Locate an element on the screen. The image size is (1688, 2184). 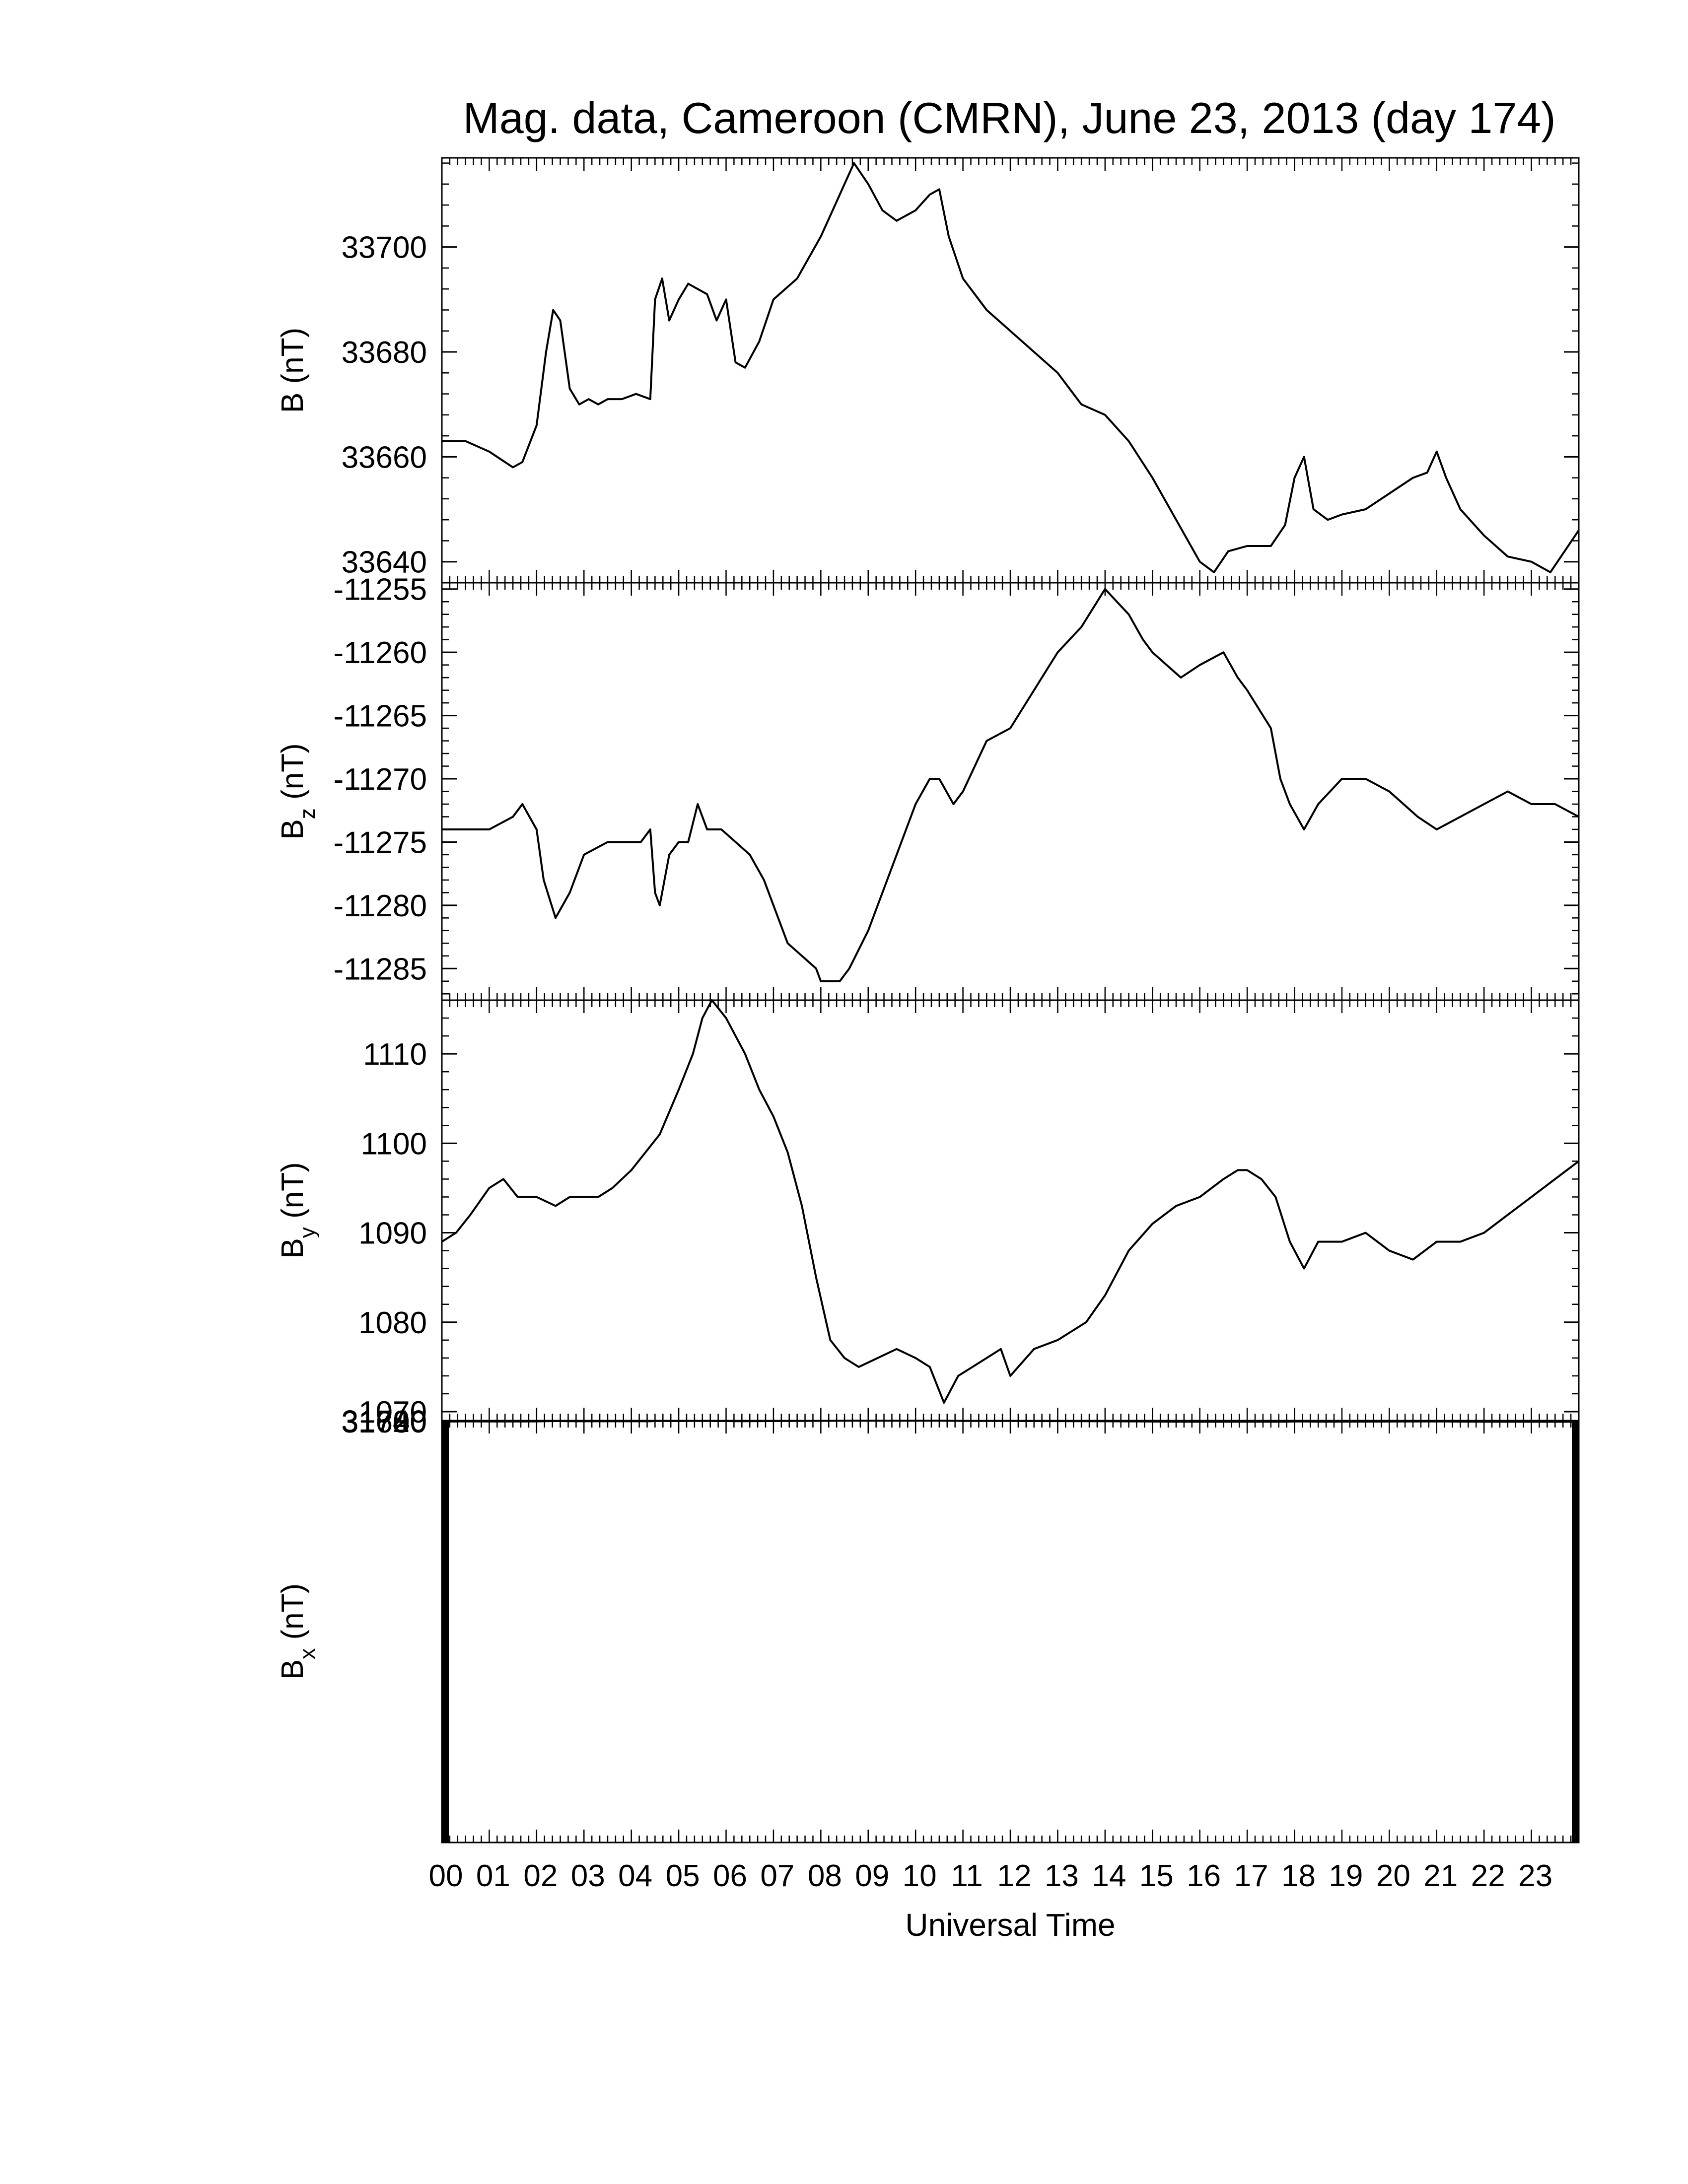
y-tick-label: -11255 is located at coordinates (380, 590).